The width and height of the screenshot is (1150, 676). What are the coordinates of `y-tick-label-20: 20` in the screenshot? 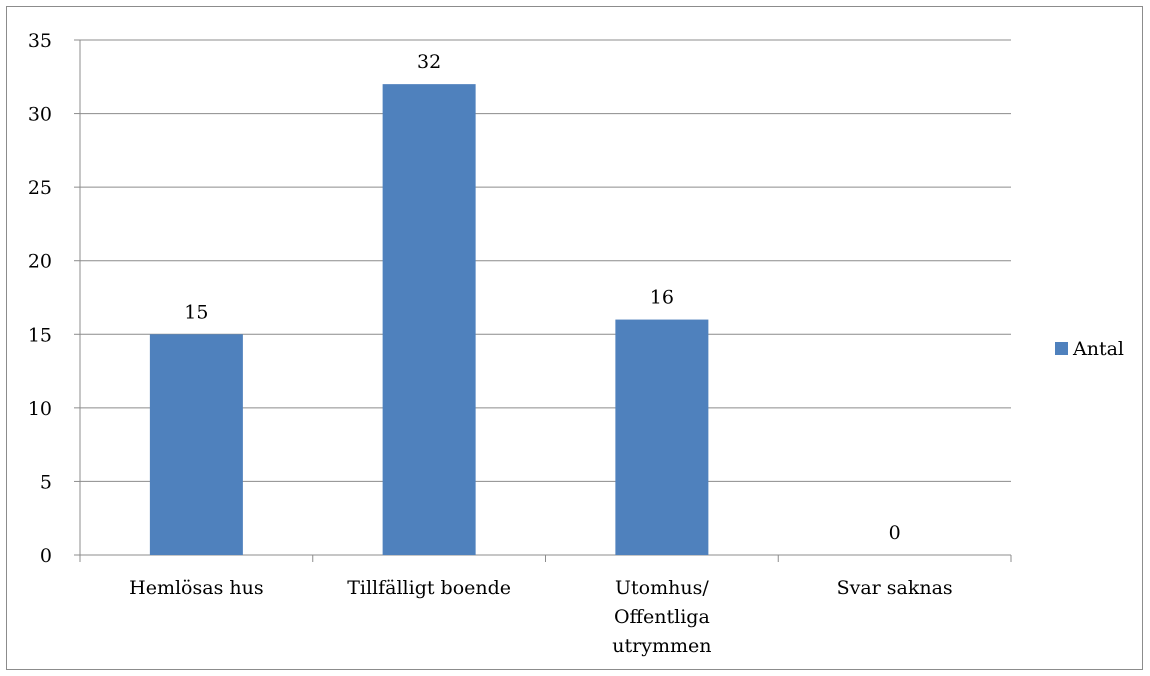 It's located at (40, 262).